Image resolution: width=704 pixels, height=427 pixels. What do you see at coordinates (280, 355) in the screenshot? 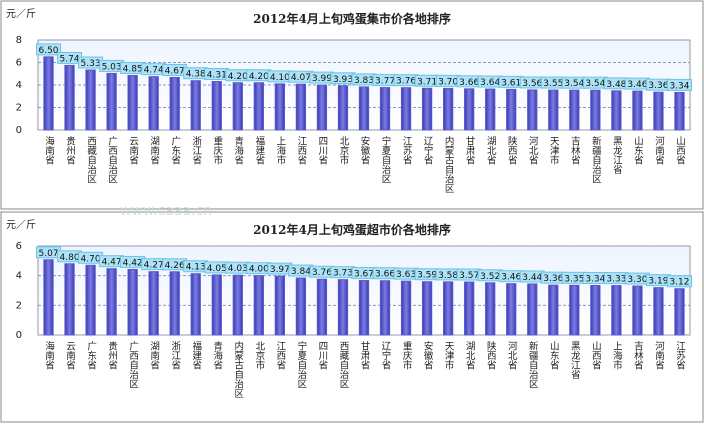
I see `x-tick-label: 江西省` at bounding box center [280, 355].